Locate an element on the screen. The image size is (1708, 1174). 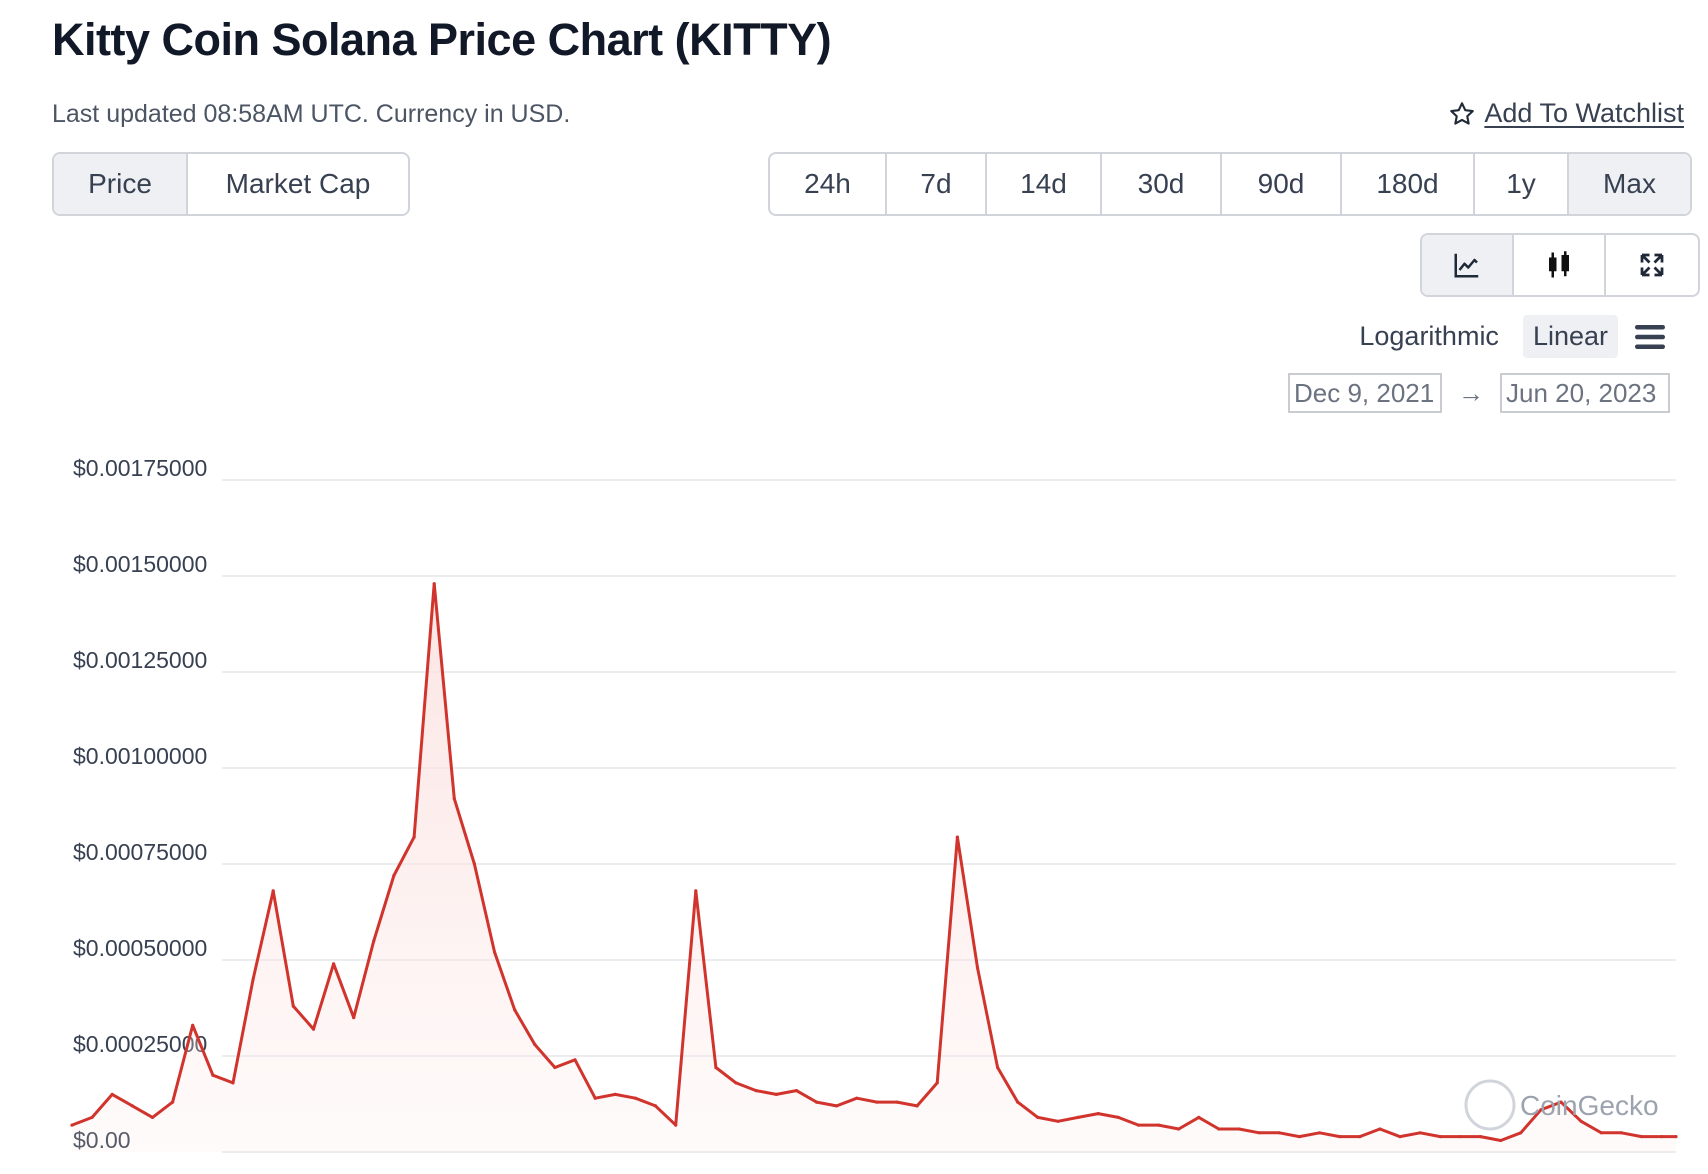
scale-toggle: Logarithmic Linear is located at coordinates (1508, 336).